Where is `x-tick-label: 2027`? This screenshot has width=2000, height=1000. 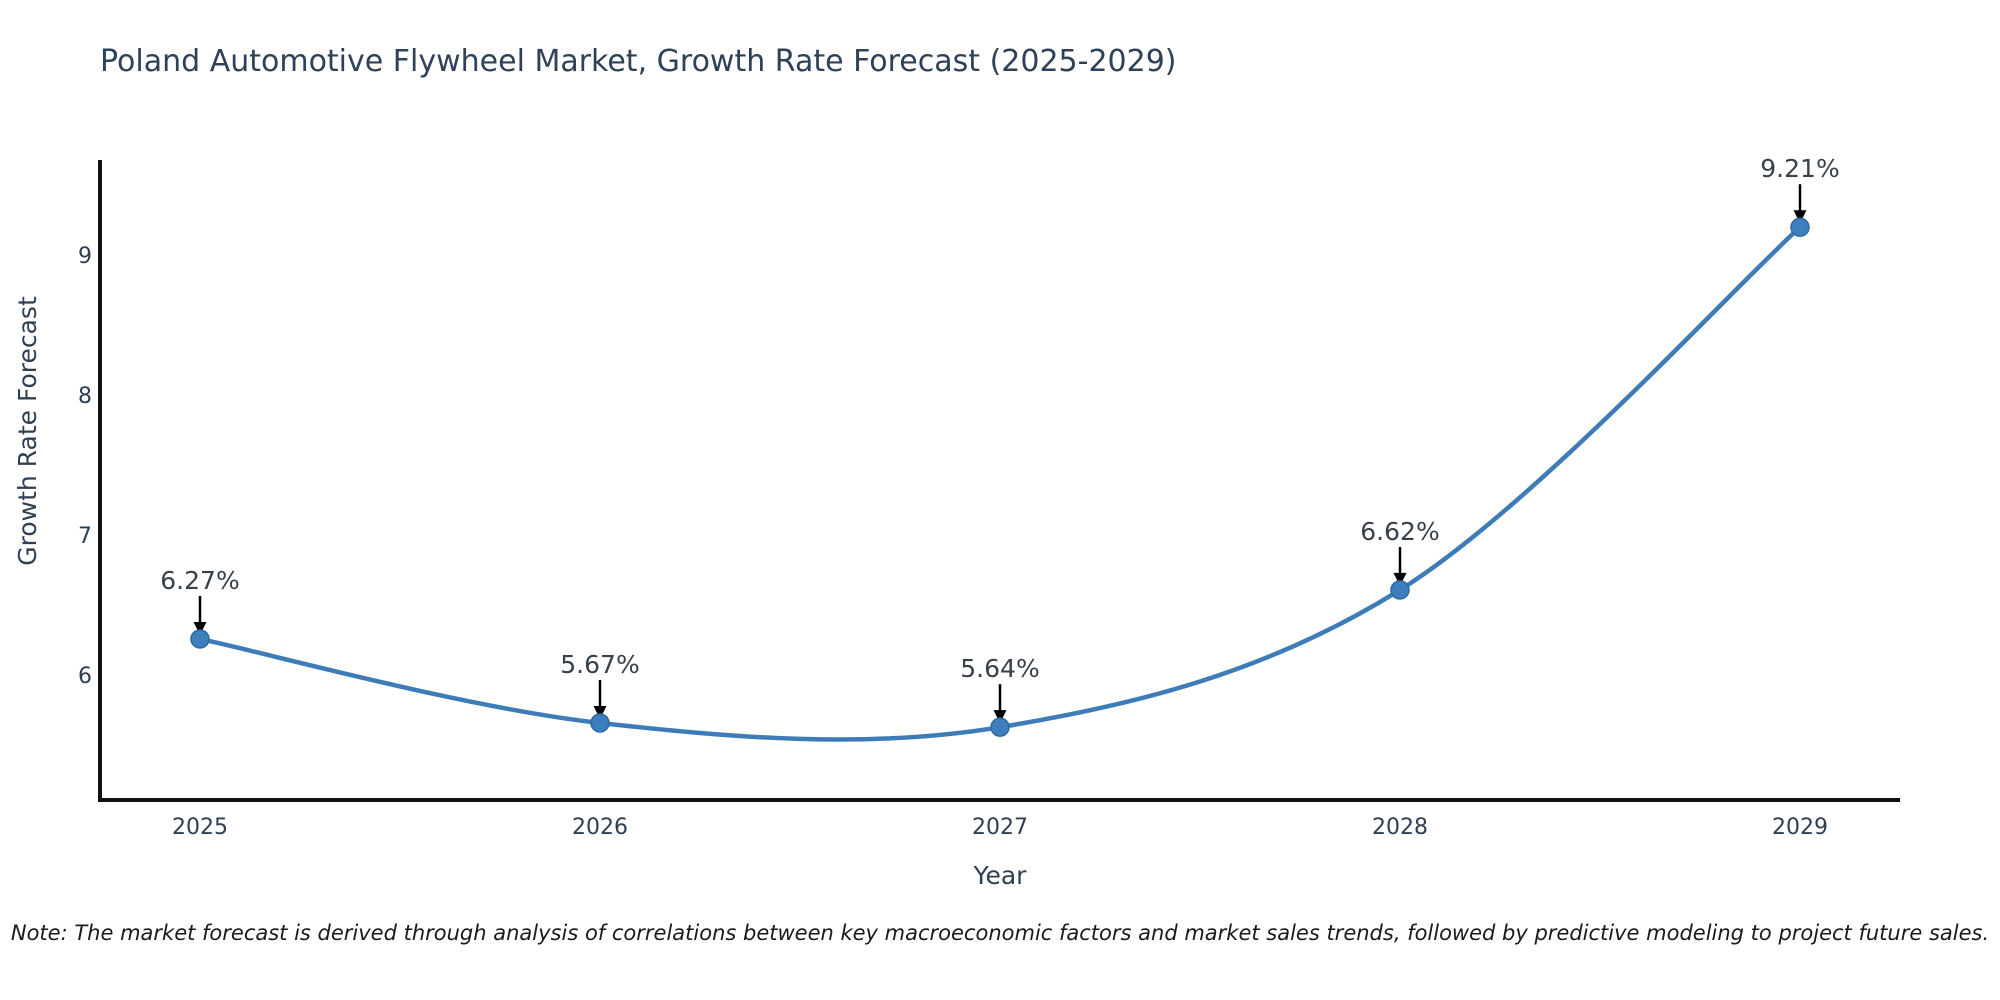 x-tick-label: 2027 is located at coordinates (1000, 827).